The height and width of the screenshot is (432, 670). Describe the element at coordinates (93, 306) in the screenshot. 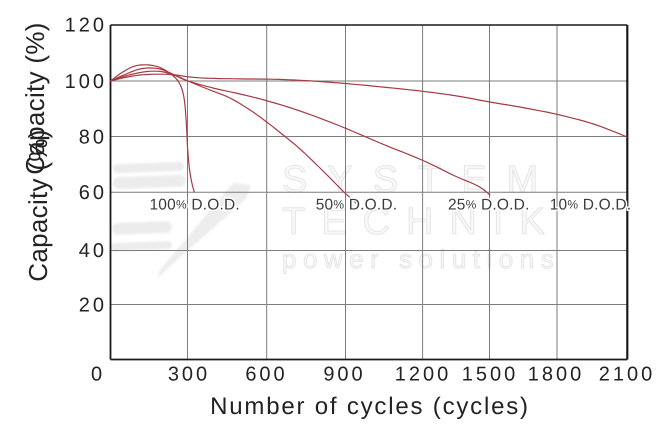

I see `svg-text: 20` at that location.